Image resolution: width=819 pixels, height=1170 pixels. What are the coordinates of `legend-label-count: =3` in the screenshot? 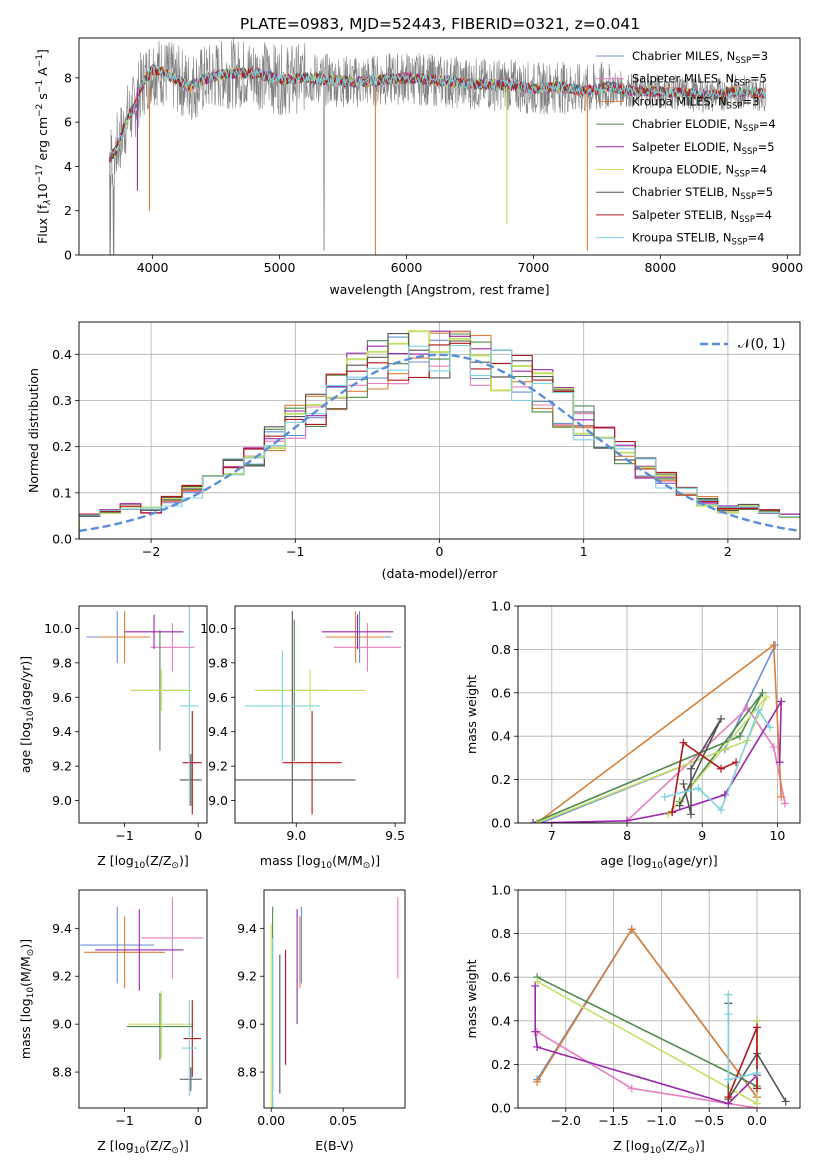 It's located at (750, 101).